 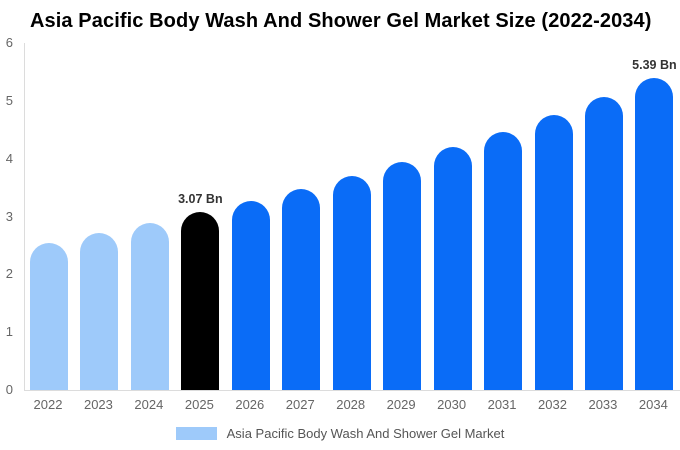 I want to click on y-axis-label: 2, so click(x=9, y=274).